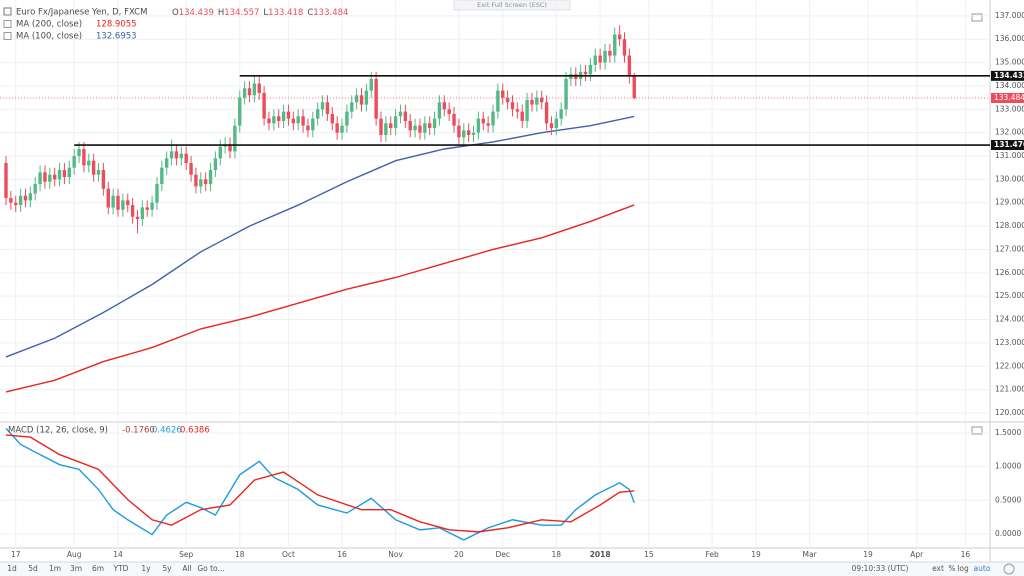 This screenshot has width=1024, height=576. I want to click on x-tick-label: Aug, so click(74, 554).